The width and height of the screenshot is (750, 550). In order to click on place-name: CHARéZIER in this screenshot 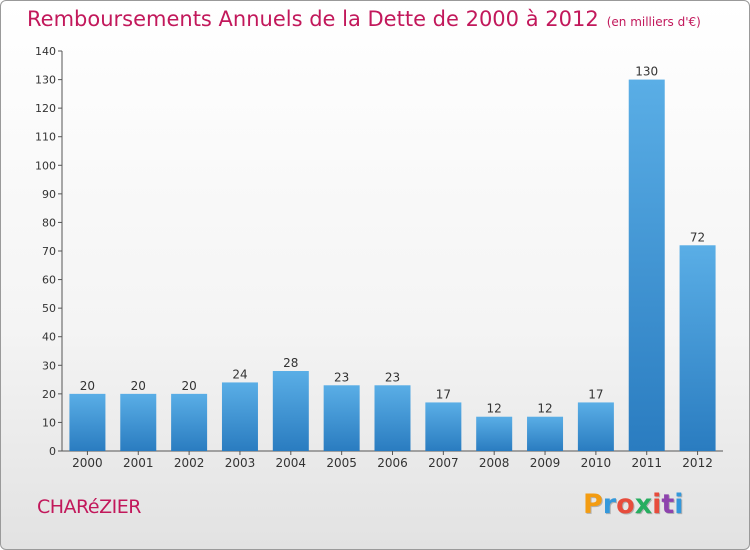, I will do `click(89, 507)`.